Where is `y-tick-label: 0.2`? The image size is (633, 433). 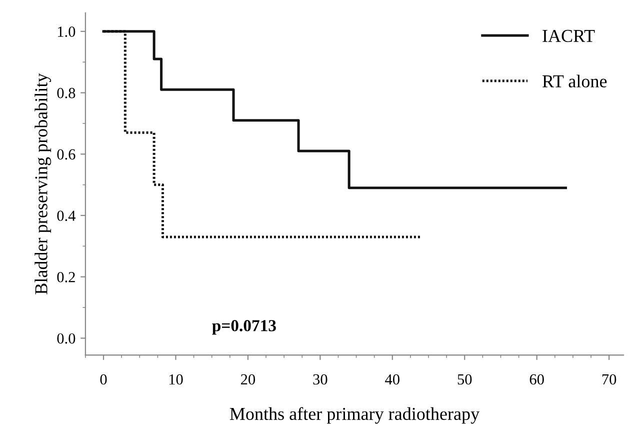 y-tick-label: 0.2 is located at coordinates (66, 277).